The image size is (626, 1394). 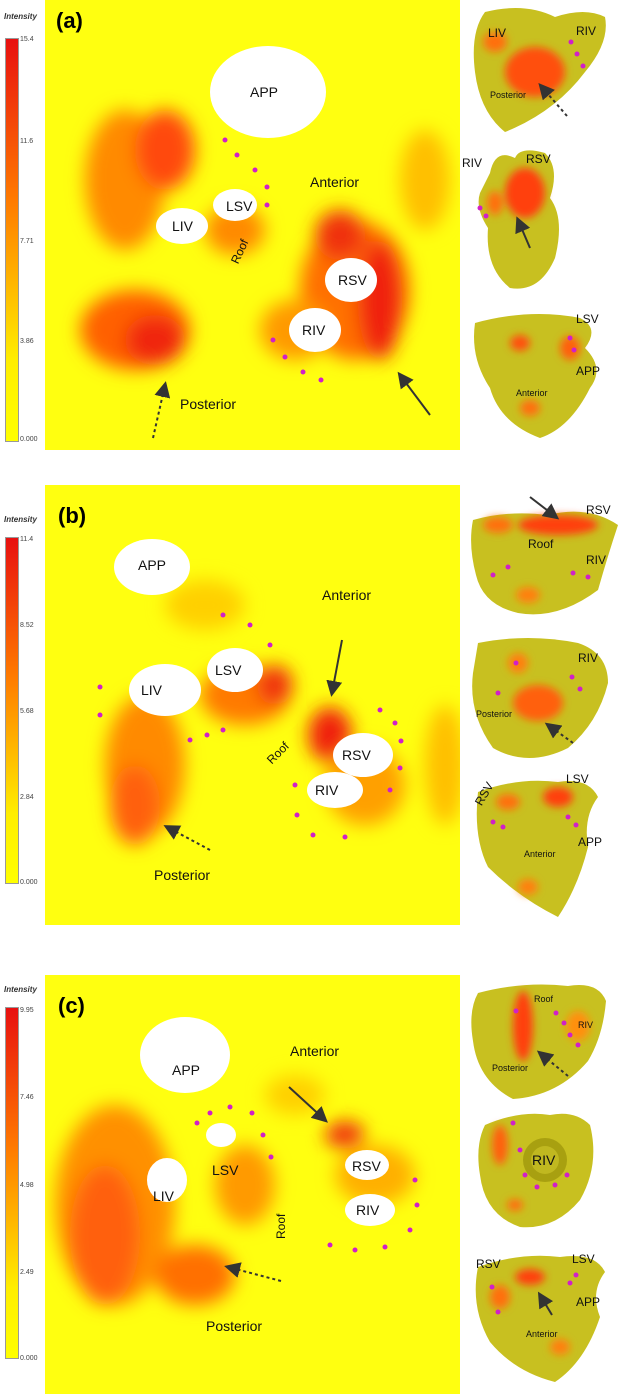 I want to click on panel-label: (a), so click(x=69, y=20).